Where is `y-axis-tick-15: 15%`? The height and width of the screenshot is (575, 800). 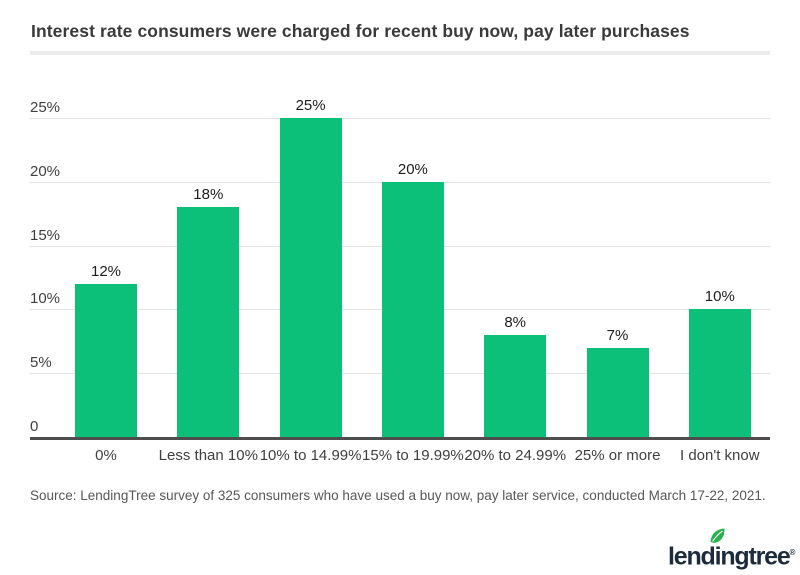 y-axis-tick-15: 15% is located at coordinates (45, 235).